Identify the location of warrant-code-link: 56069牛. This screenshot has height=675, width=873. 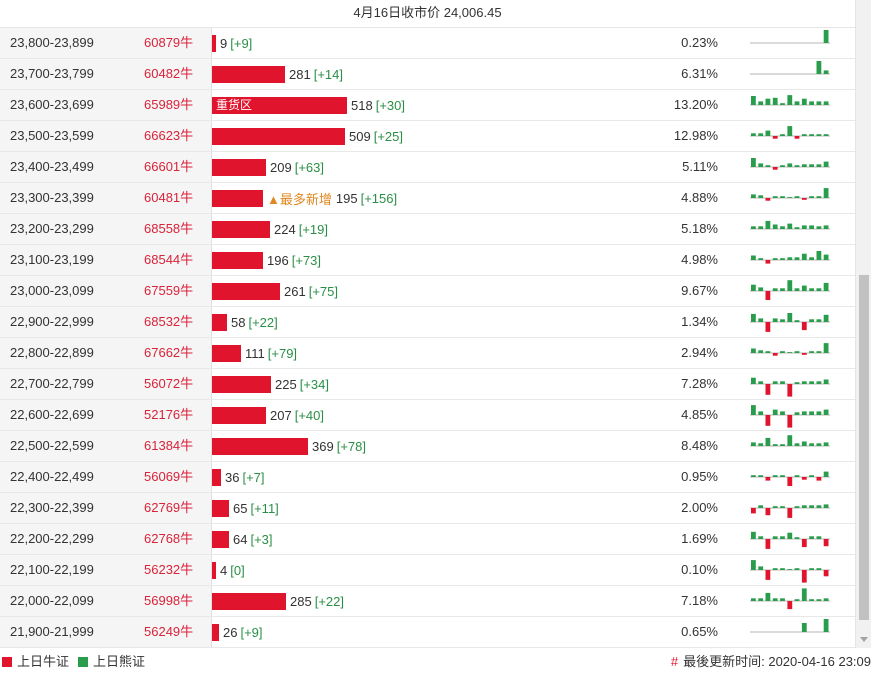
(171, 477).